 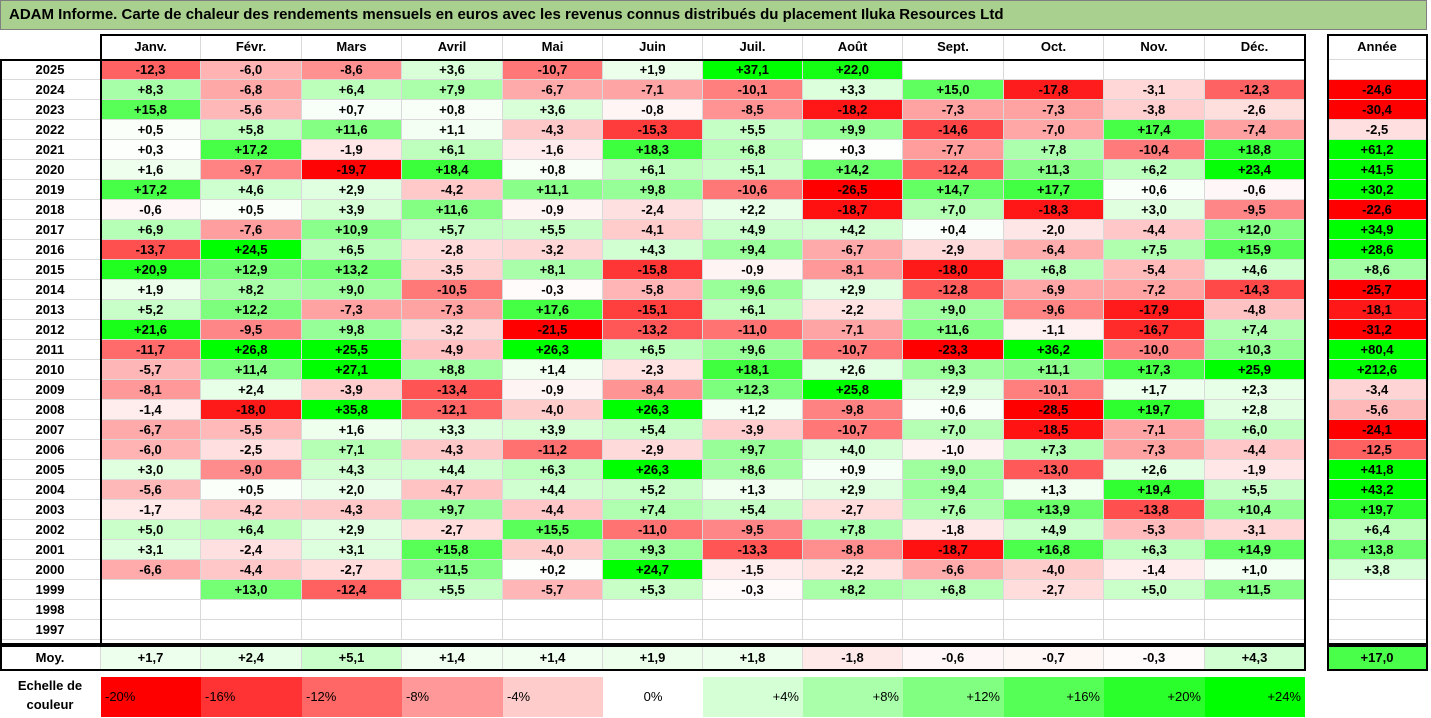 I want to click on color-scale-label: Echelle de couleur, so click(x=50, y=695).